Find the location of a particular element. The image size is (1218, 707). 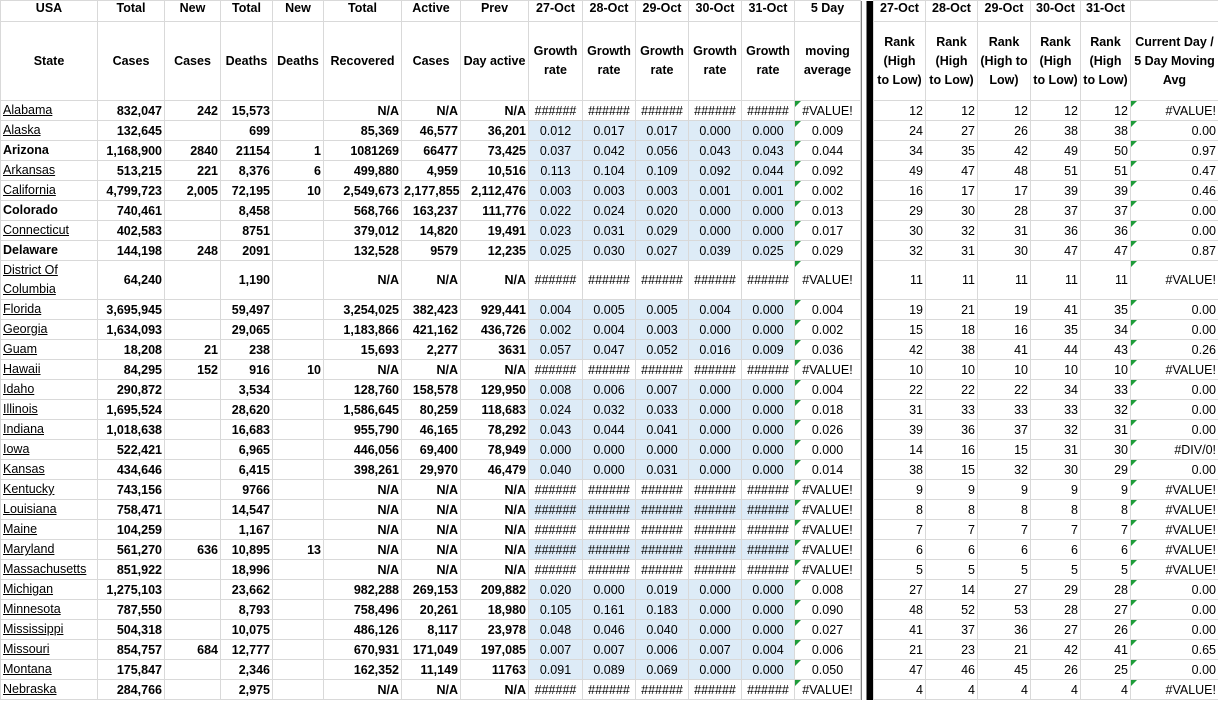

moving-average: 0.092 is located at coordinates (827, 170).